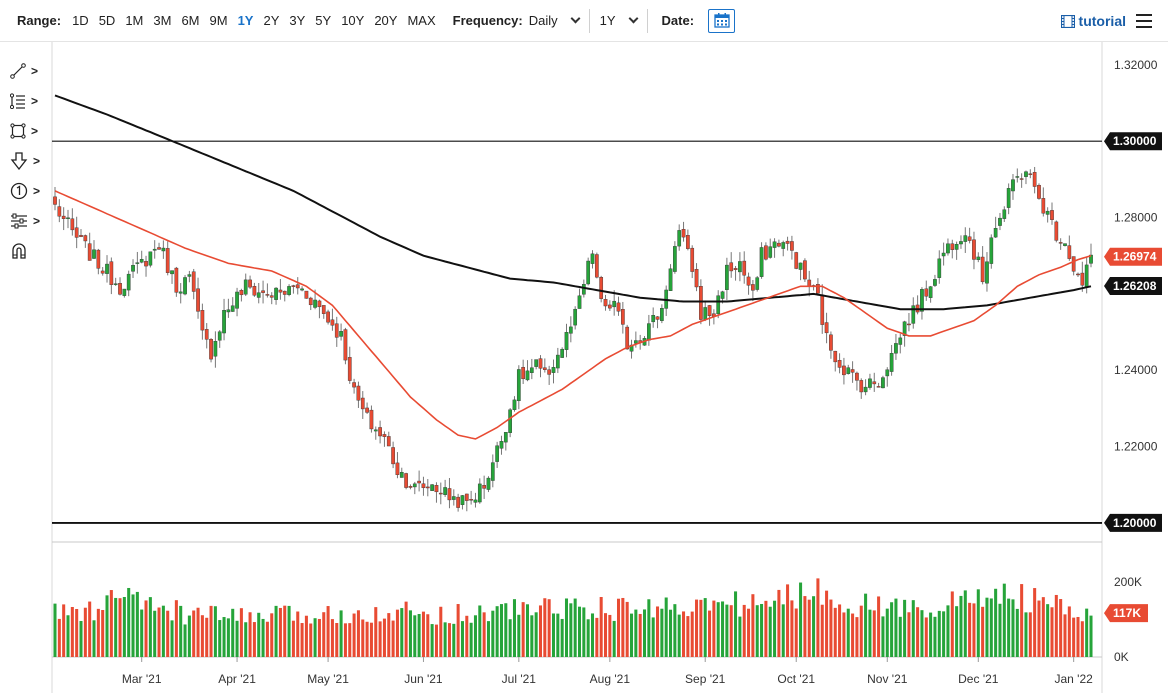 The image size is (1168, 693). I want to click on tutorial-label: tutorial, so click(1102, 21).